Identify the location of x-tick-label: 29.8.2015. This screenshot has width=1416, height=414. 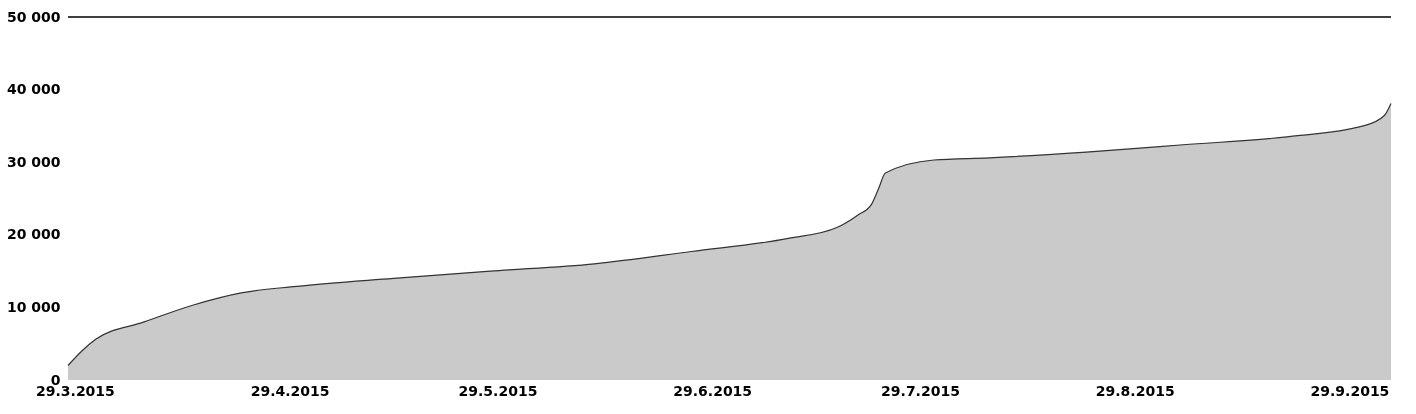
(1135, 390).